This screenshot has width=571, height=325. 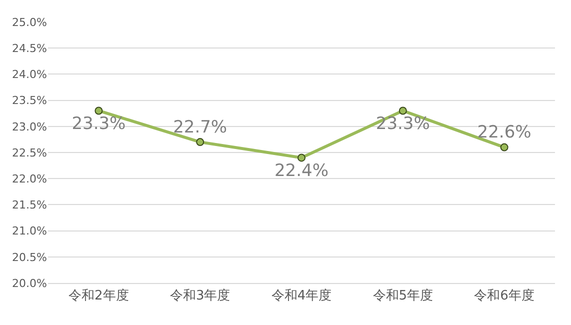 I want to click on y-tick-label: 21.5%, so click(x=29, y=205).